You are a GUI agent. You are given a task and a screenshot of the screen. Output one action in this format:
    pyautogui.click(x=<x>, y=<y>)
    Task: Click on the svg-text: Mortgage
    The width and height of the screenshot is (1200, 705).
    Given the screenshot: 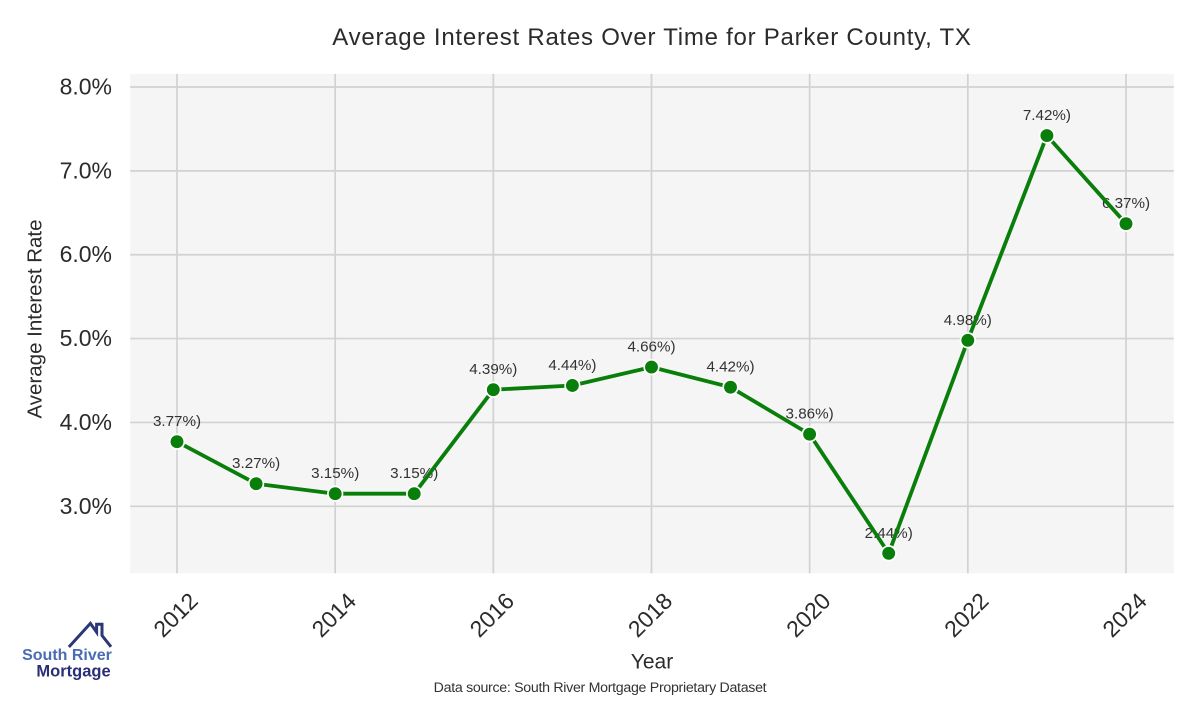 What is the action you would take?
    pyautogui.click(x=73, y=672)
    